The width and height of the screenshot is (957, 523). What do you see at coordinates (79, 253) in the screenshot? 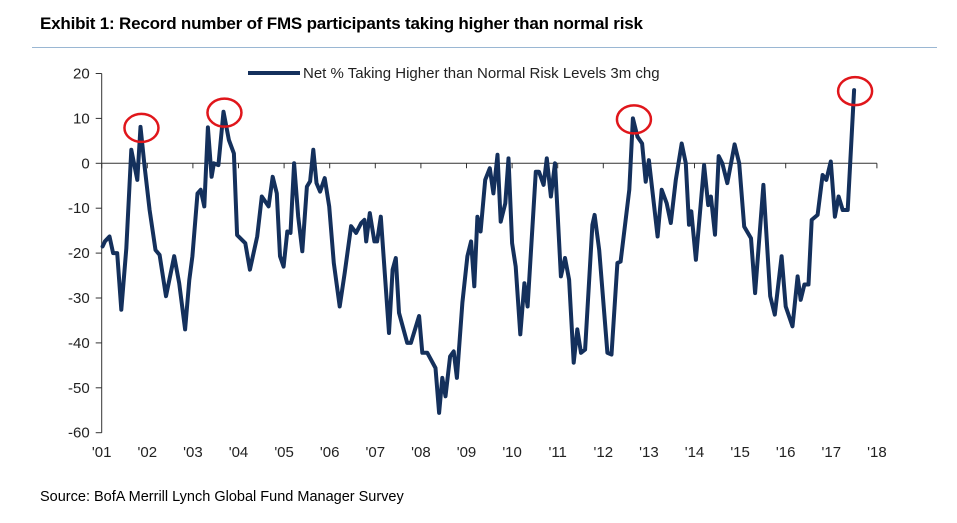
I see `y-tick-label: -20` at bounding box center [79, 253].